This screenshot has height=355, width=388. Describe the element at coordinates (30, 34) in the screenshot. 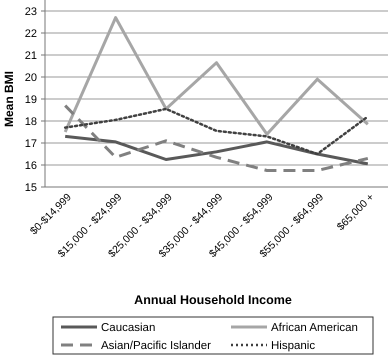

I see `y-tick-label: 22` at that location.